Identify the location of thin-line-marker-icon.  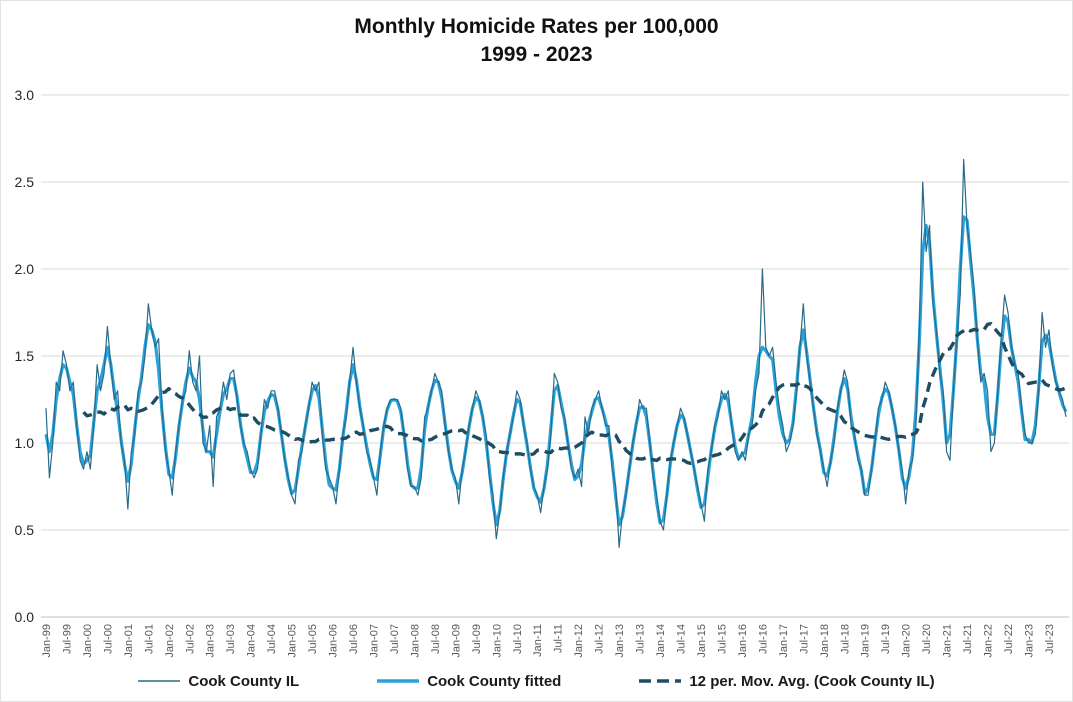
(159, 681).